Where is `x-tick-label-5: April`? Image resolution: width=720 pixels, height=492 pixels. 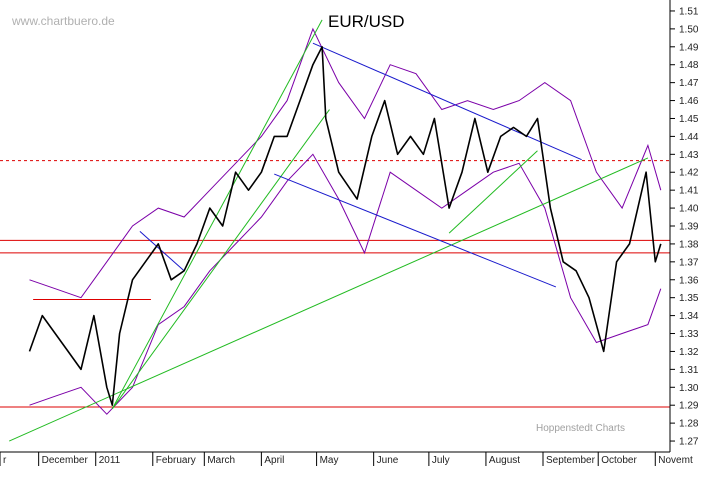
x-tick-label-5: April is located at coordinates (274, 460).